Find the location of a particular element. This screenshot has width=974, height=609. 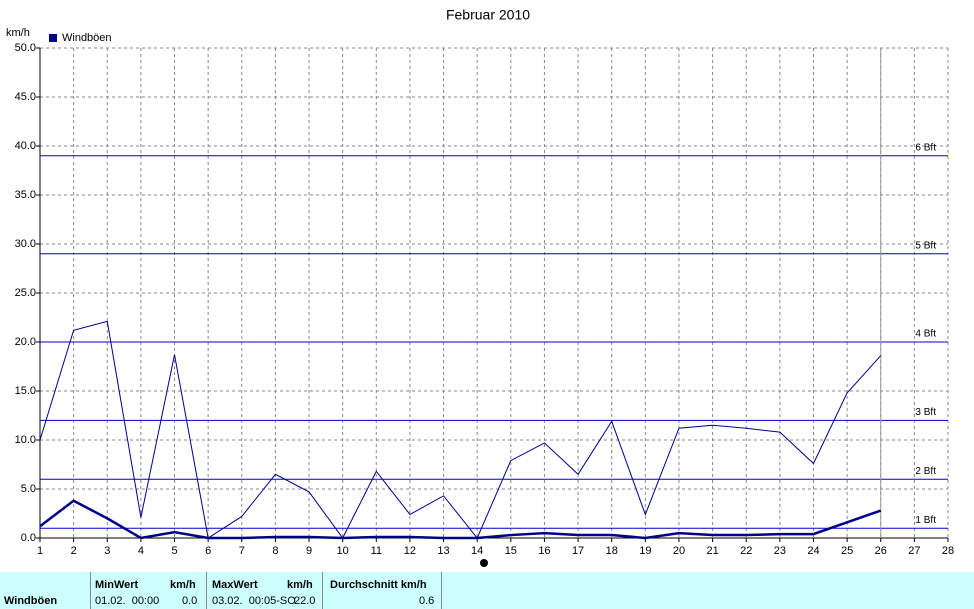

x-tick-label: 3 is located at coordinates (107, 551).